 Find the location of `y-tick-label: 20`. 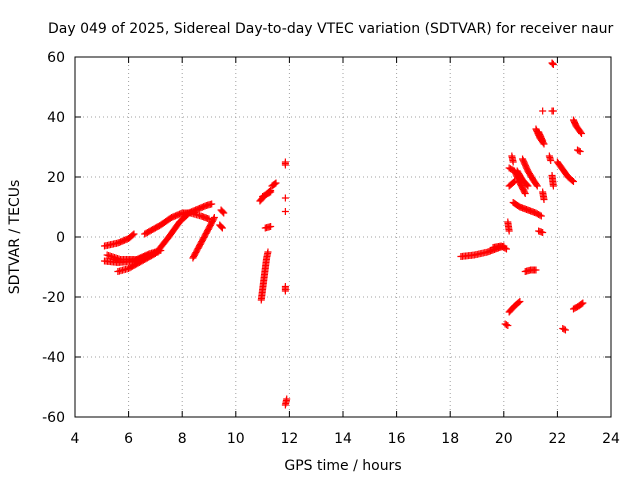

y-tick-label: 20 is located at coordinates (56, 178).